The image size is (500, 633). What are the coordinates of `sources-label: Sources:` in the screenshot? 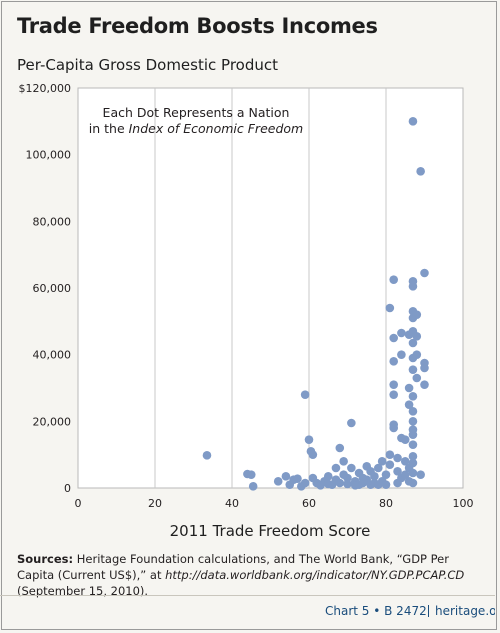 It's located at (45, 559).